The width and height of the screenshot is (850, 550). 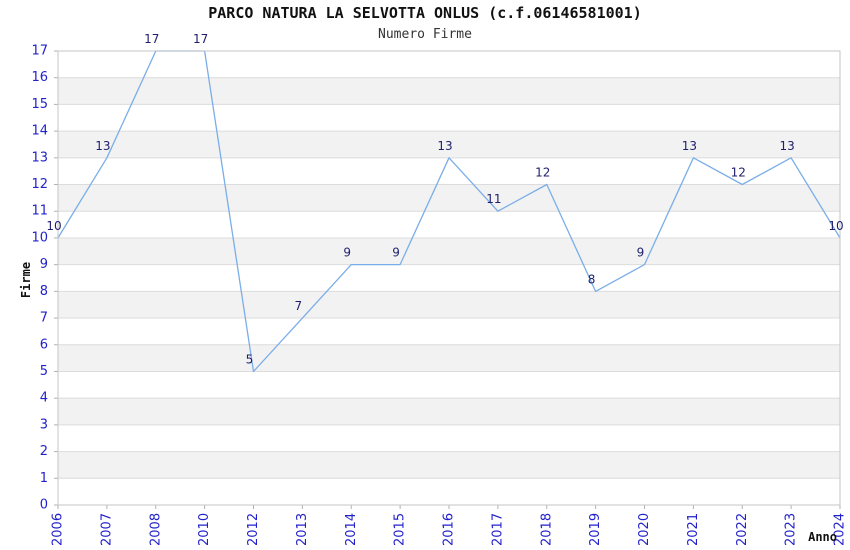 I want to click on x-tick-label: 2015, so click(x=400, y=529).